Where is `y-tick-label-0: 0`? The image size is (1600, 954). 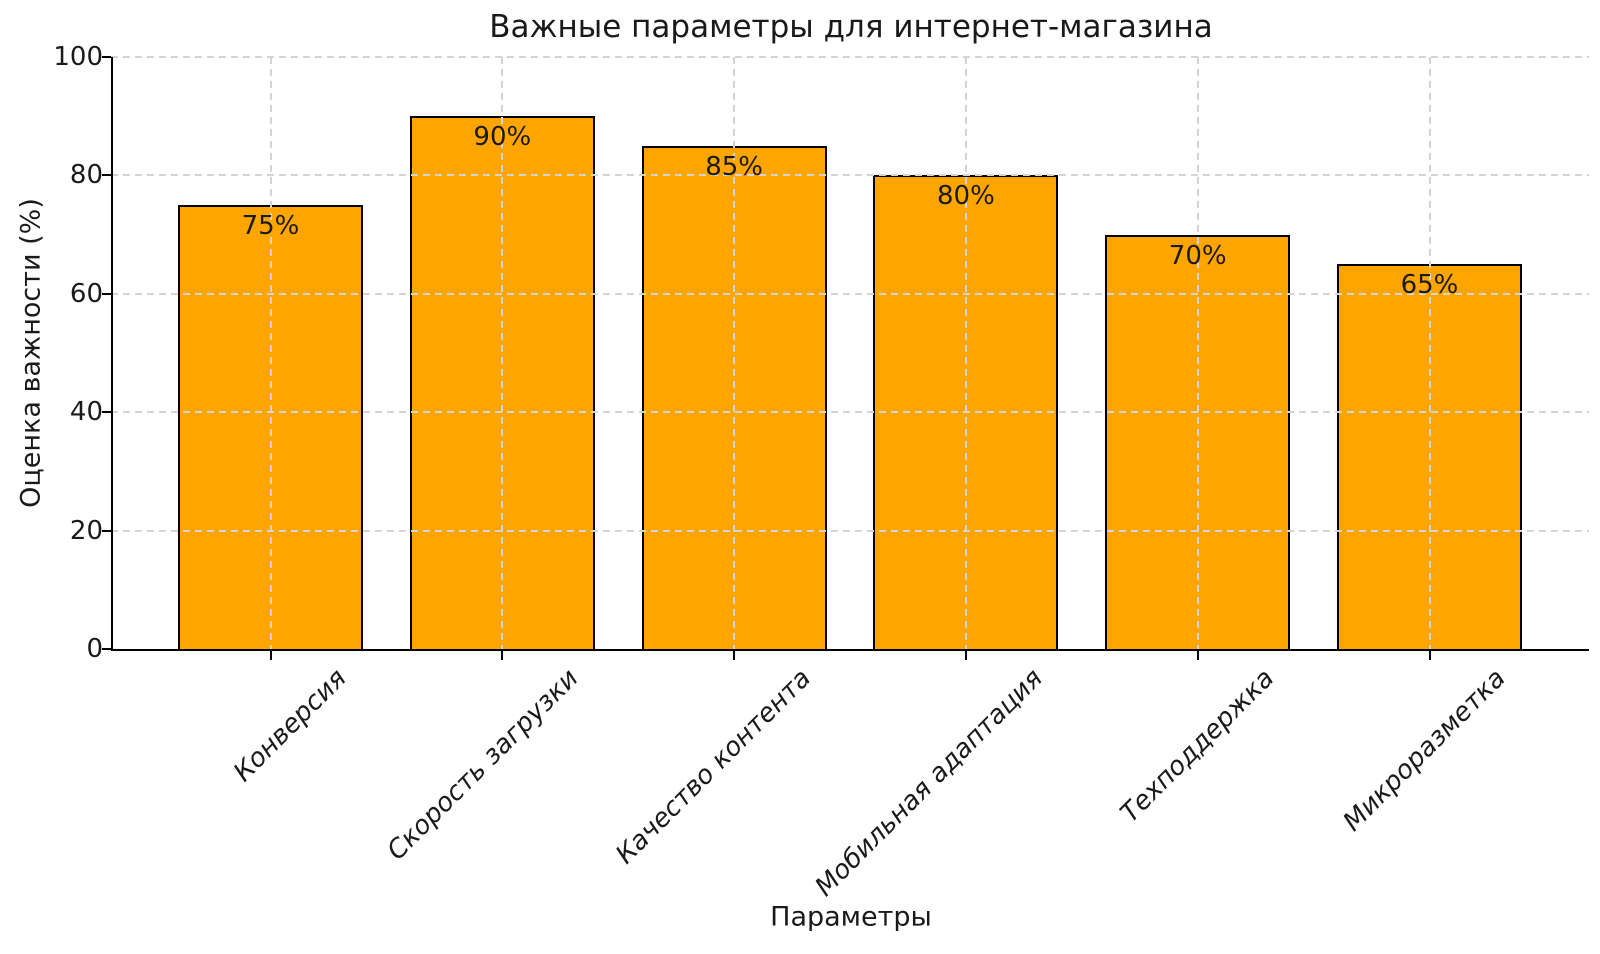 y-tick-label-0: 0 is located at coordinates (94, 649).